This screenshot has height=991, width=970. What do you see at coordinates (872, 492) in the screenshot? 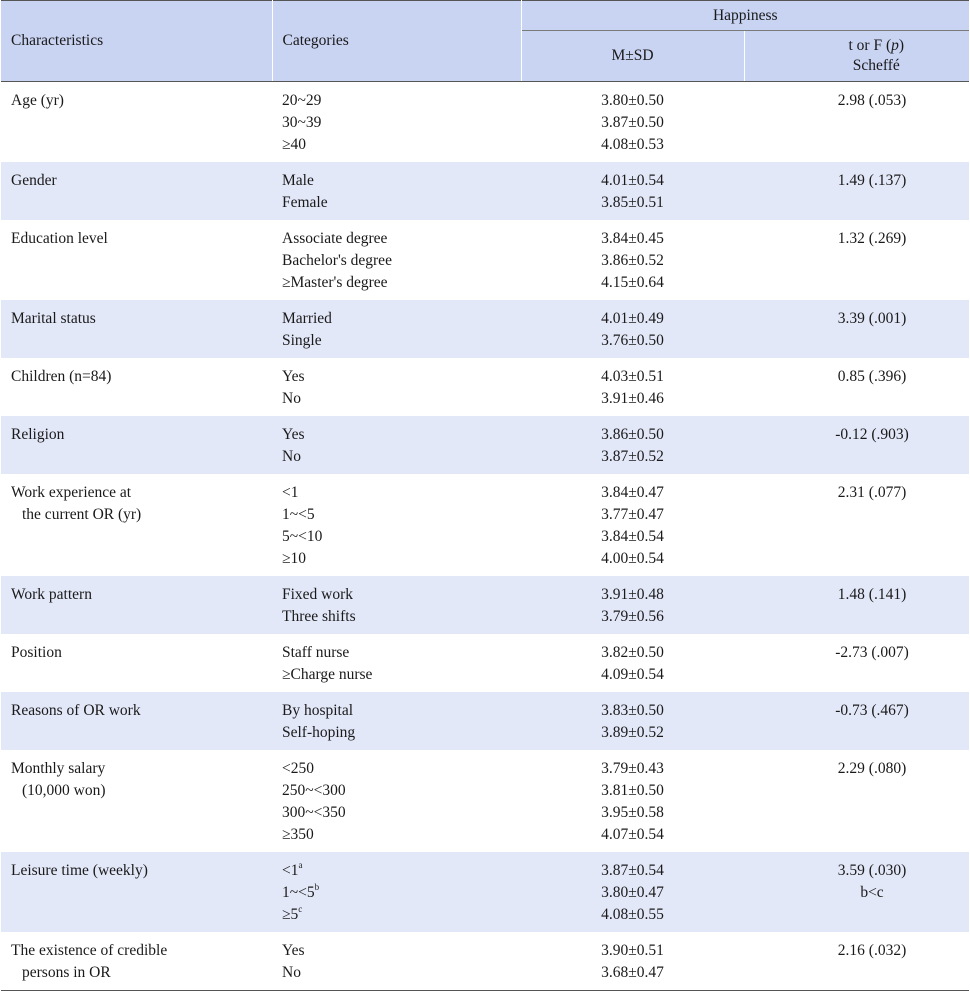
I see `test-stat-cell: 2.31 (.077)` at bounding box center [872, 492].